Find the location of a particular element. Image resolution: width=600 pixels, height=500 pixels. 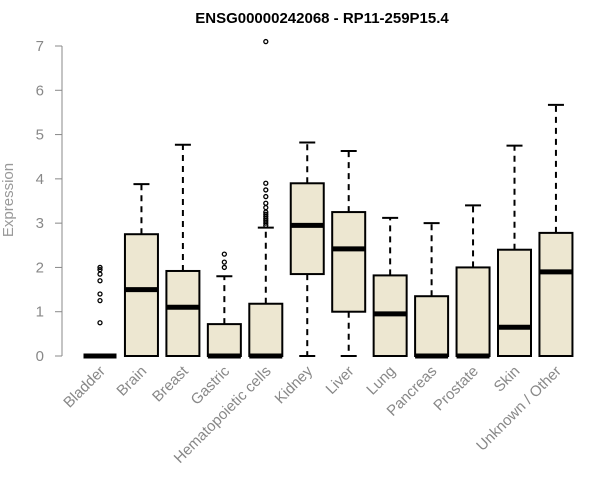

y-tick-label: 6 is located at coordinates (40, 90).